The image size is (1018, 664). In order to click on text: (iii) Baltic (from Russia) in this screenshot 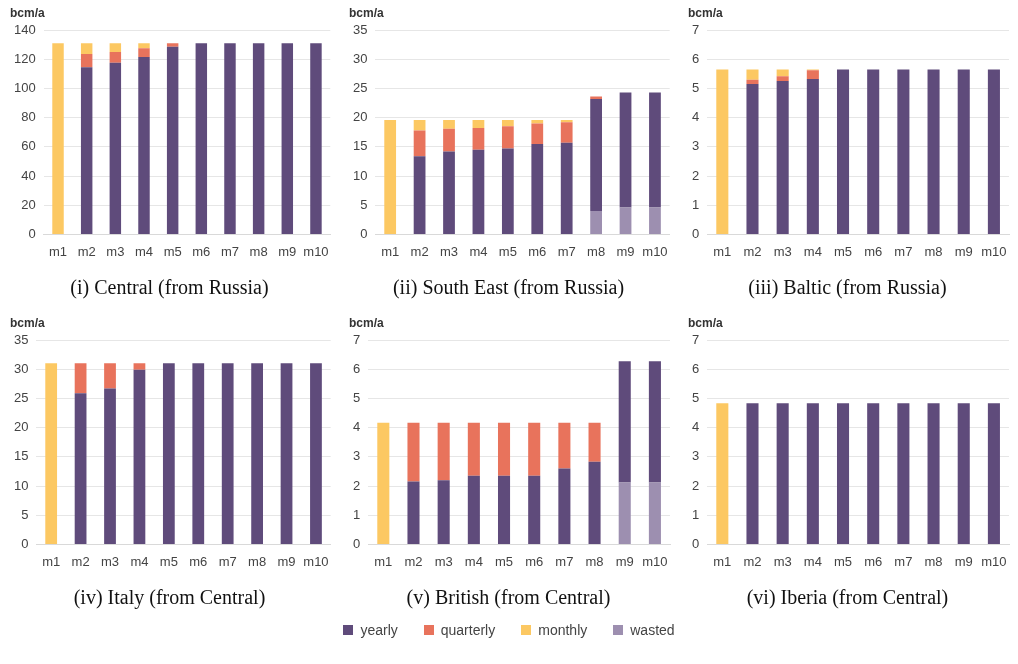, I will do `click(847, 288)`.